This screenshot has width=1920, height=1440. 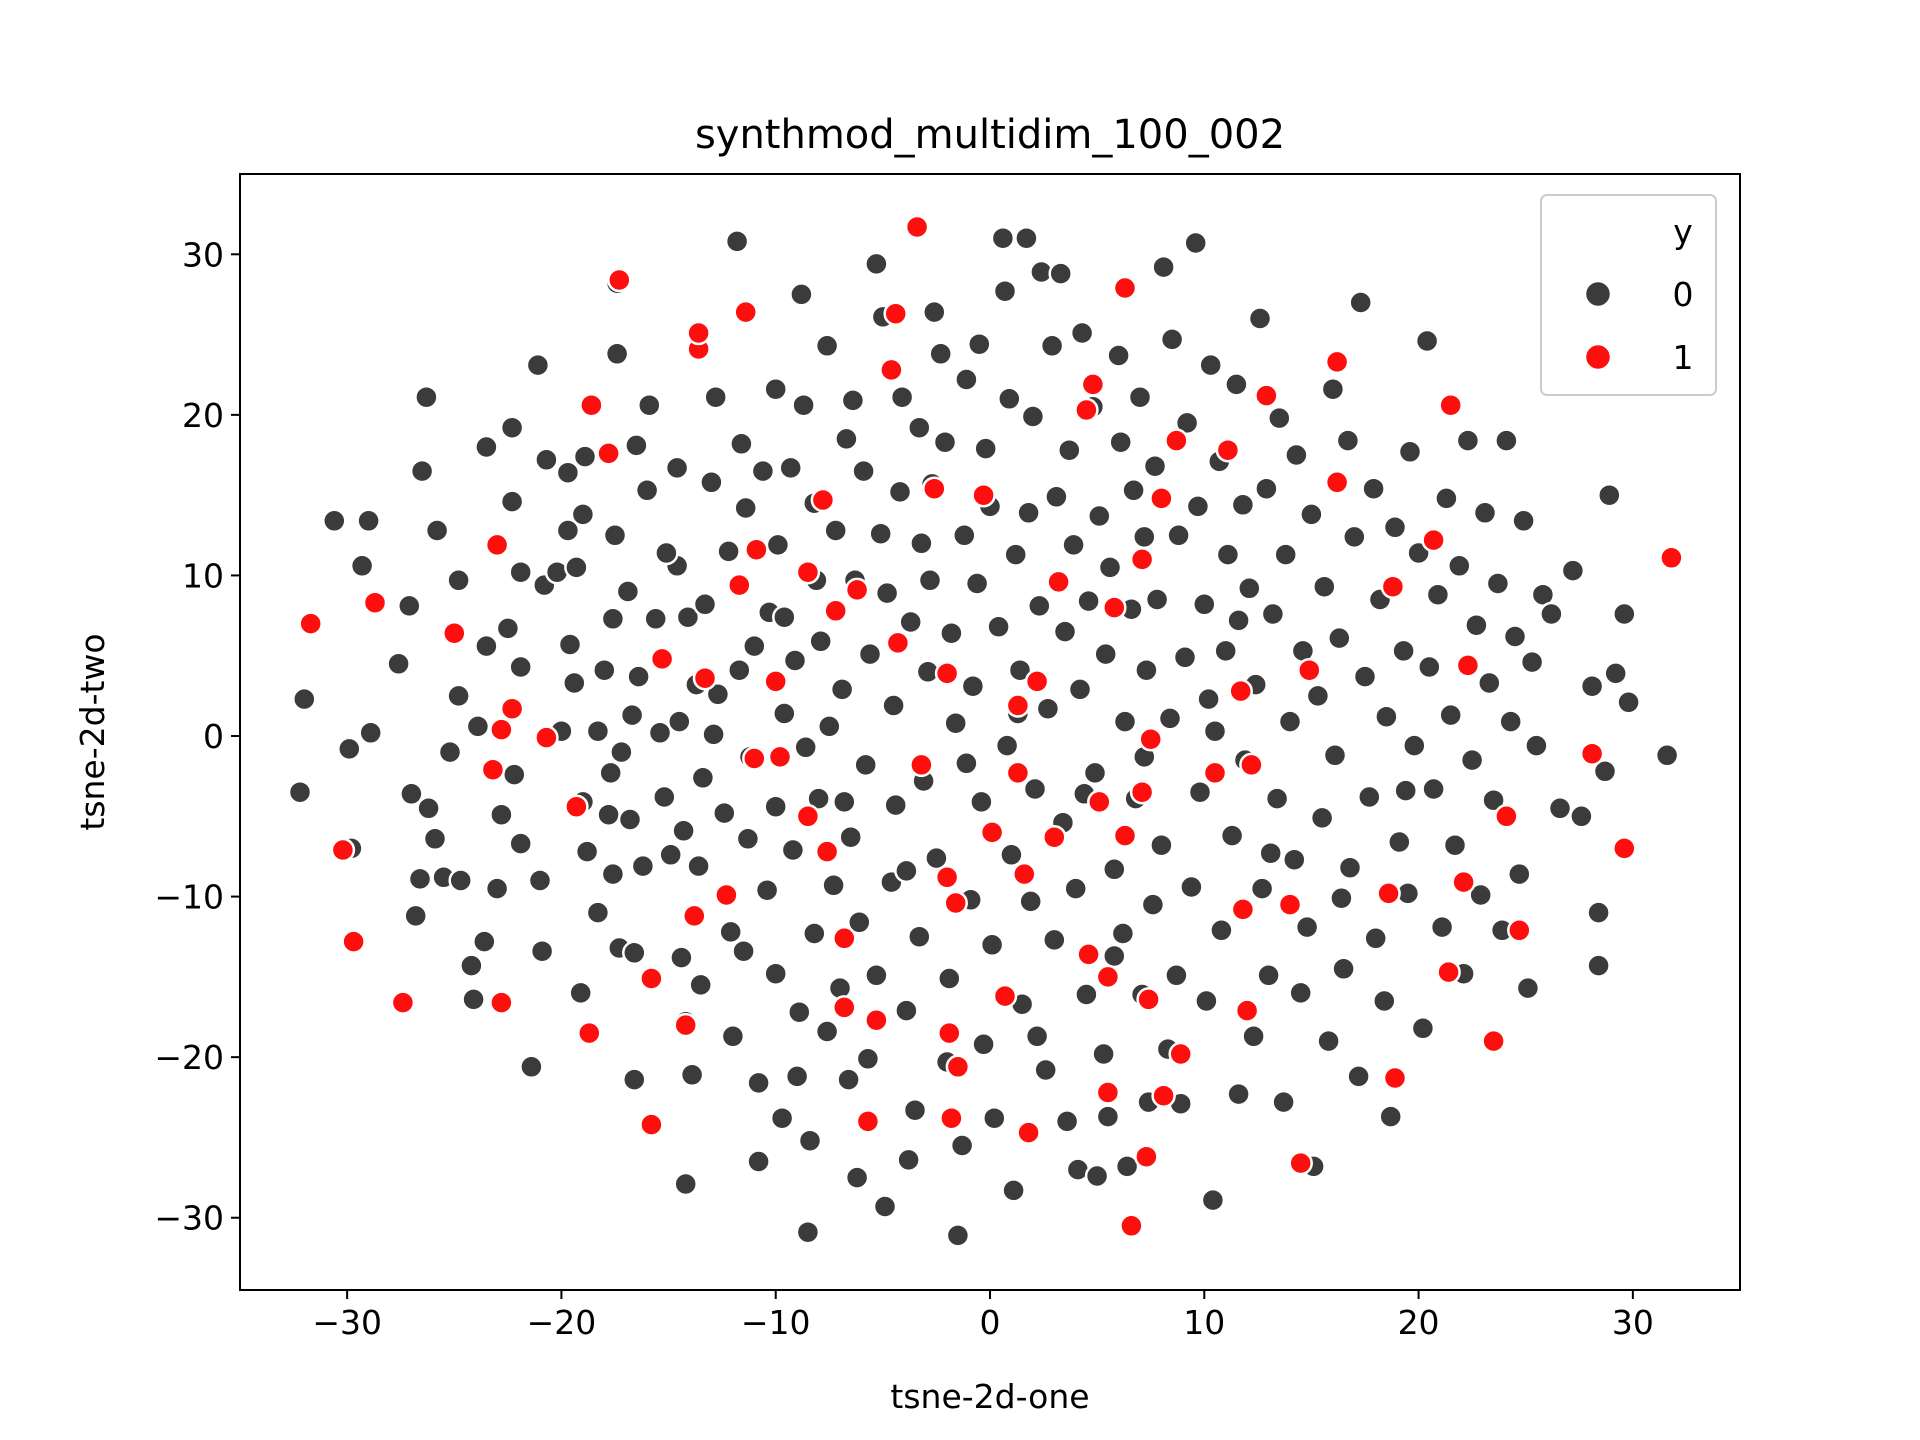 I want to click on y-axis-label: tsne-2d-two, so click(x=92, y=731).